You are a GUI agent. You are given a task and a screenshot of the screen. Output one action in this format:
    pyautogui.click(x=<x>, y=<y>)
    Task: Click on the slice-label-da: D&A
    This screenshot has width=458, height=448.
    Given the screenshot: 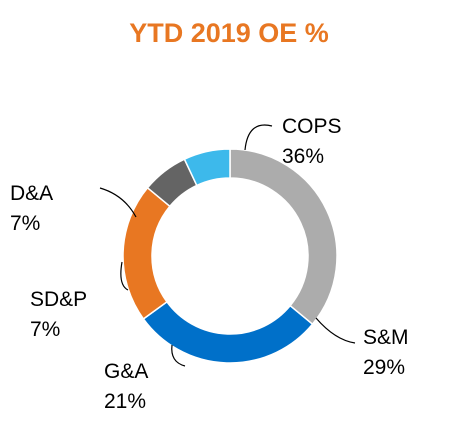 What is the action you would take?
    pyautogui.click(x=31, y=193)
    